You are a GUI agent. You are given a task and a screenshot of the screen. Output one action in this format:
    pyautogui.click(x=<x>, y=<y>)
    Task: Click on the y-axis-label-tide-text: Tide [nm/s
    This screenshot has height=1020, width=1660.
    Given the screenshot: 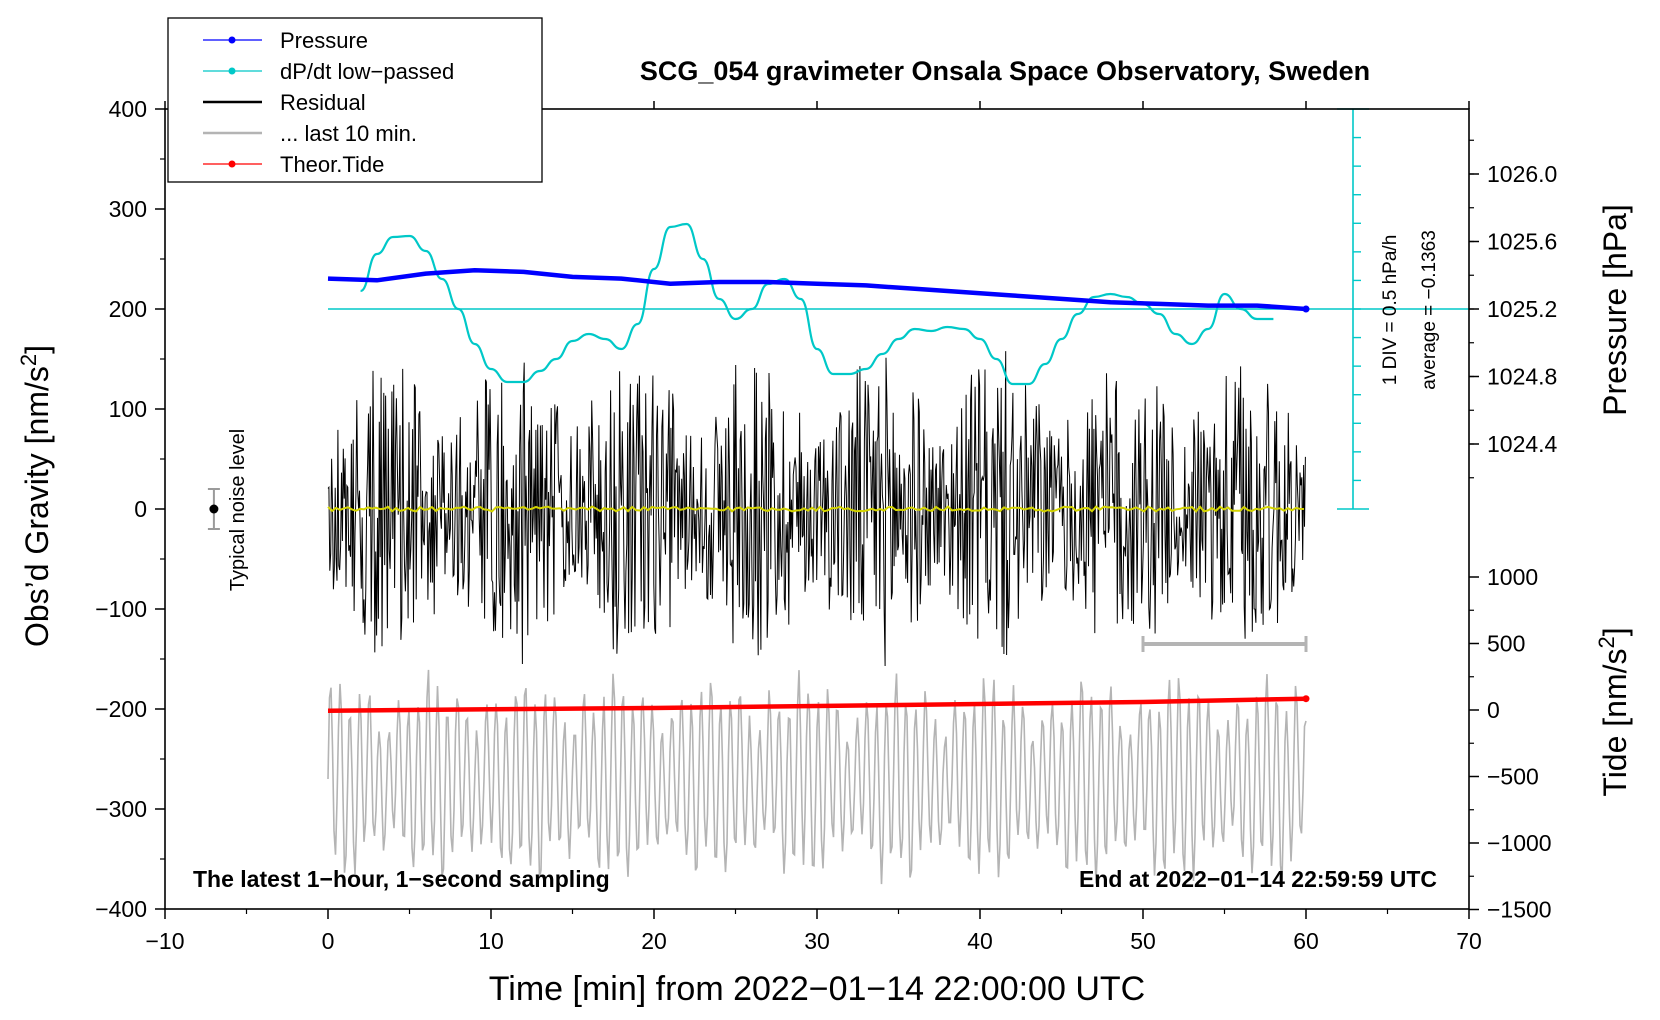 What is the action you would take?
    pyautogui.click(x=1615, y=722)
    